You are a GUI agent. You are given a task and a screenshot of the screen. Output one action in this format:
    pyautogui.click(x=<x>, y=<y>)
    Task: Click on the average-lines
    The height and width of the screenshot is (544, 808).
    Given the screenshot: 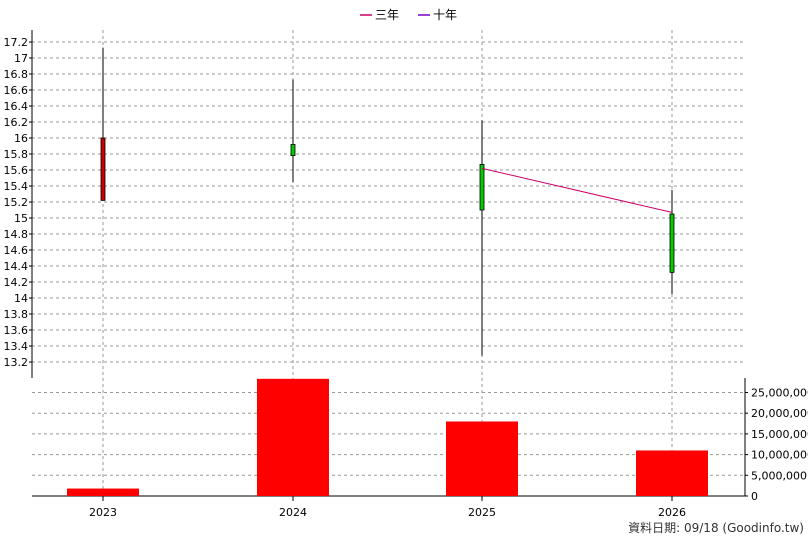 What is the action you would take?
    pyautogui.click(x=577, y=190)
    